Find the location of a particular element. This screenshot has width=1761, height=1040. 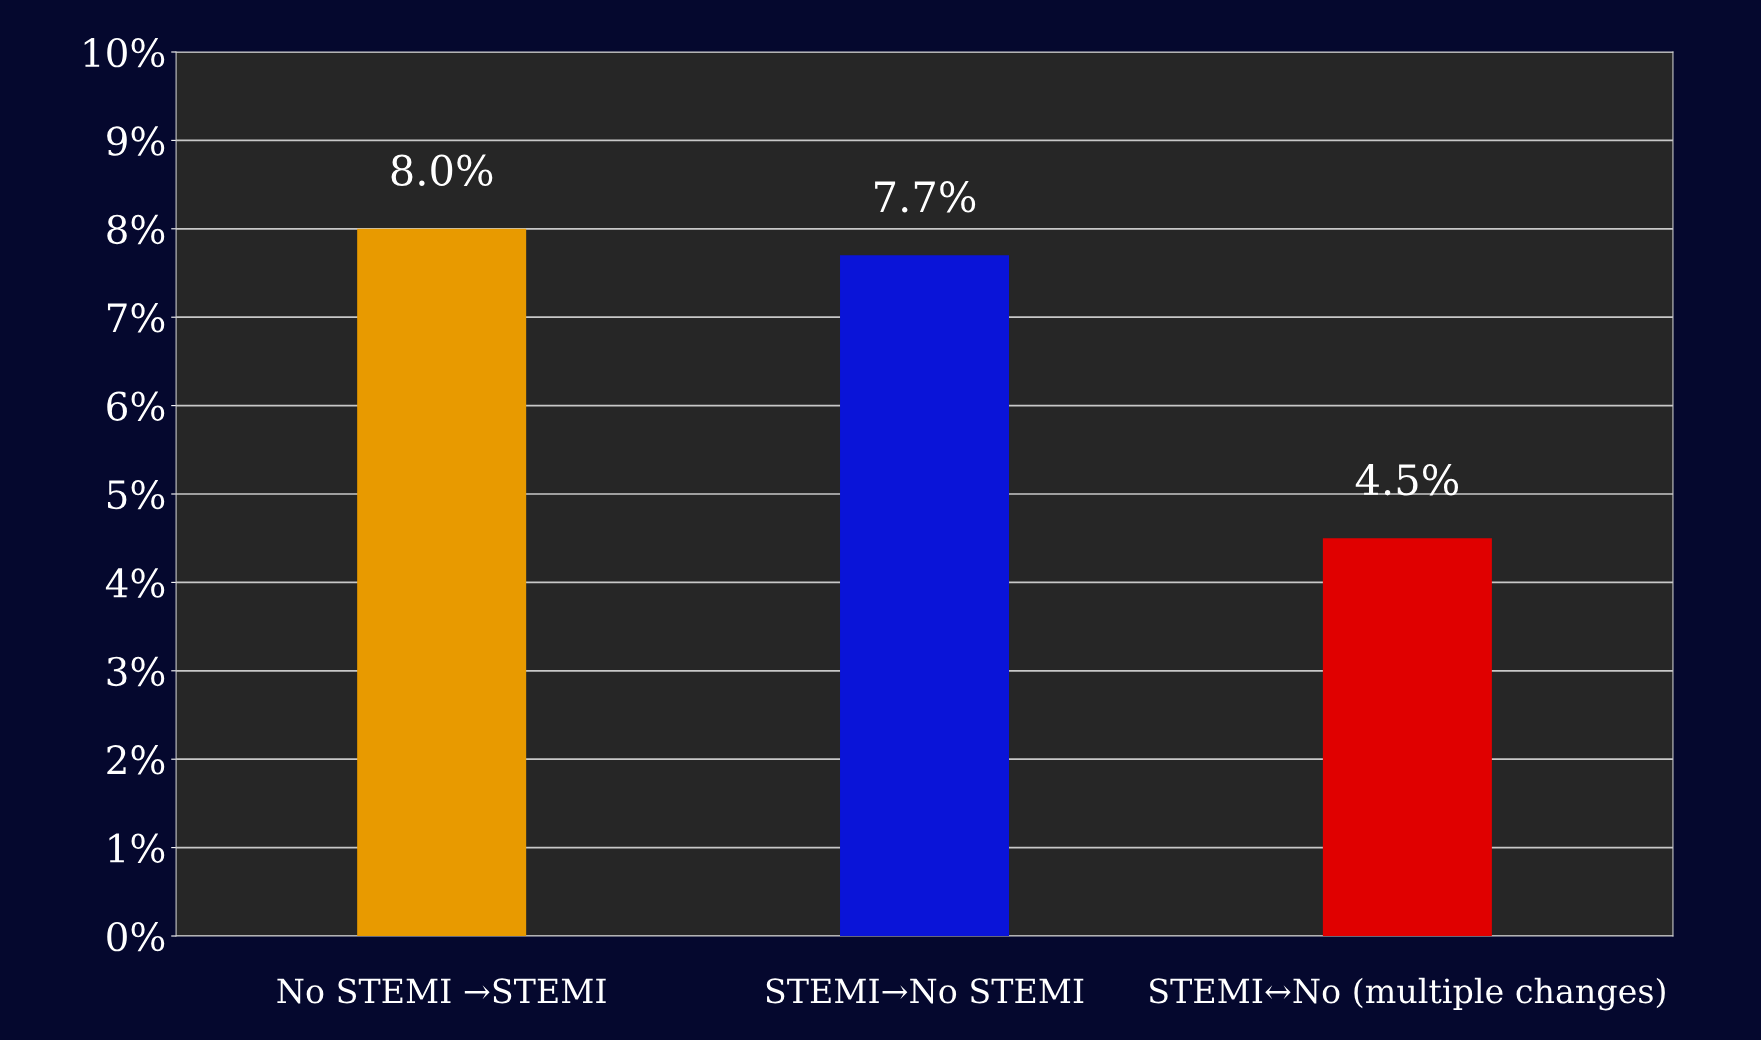

y-tick-label: 7% is located at coordinates (136, 318).